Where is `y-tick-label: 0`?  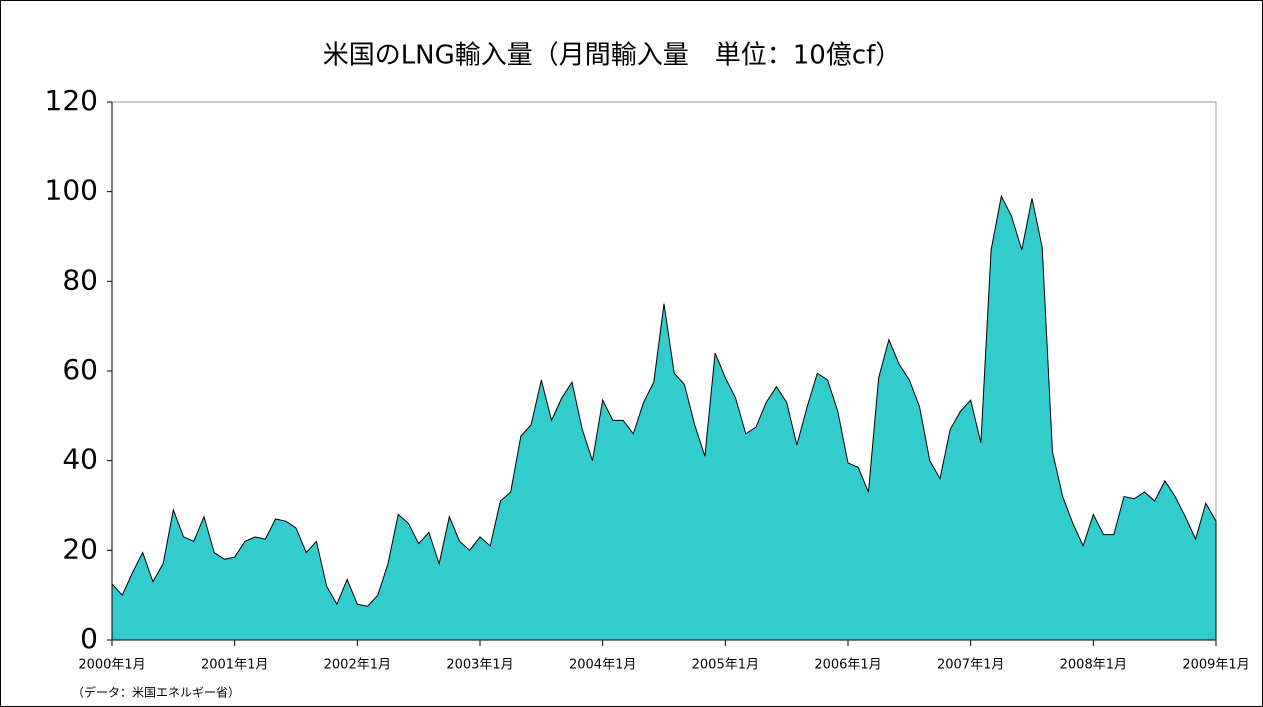
y-tick-label: 0 is located at coordinates (89, 638).